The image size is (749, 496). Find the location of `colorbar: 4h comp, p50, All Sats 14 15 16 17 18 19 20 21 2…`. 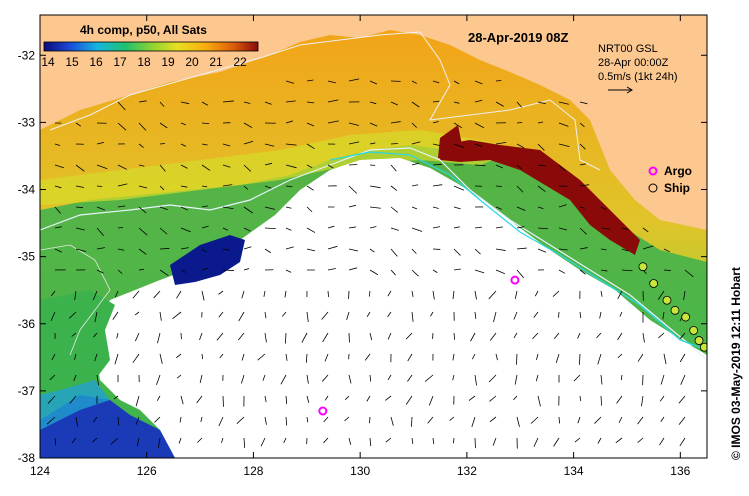

colorbar: 4h comp, p50, All Sats 14 15 16 17 18 19 20 21 2… is located at coordinates (150, 46).